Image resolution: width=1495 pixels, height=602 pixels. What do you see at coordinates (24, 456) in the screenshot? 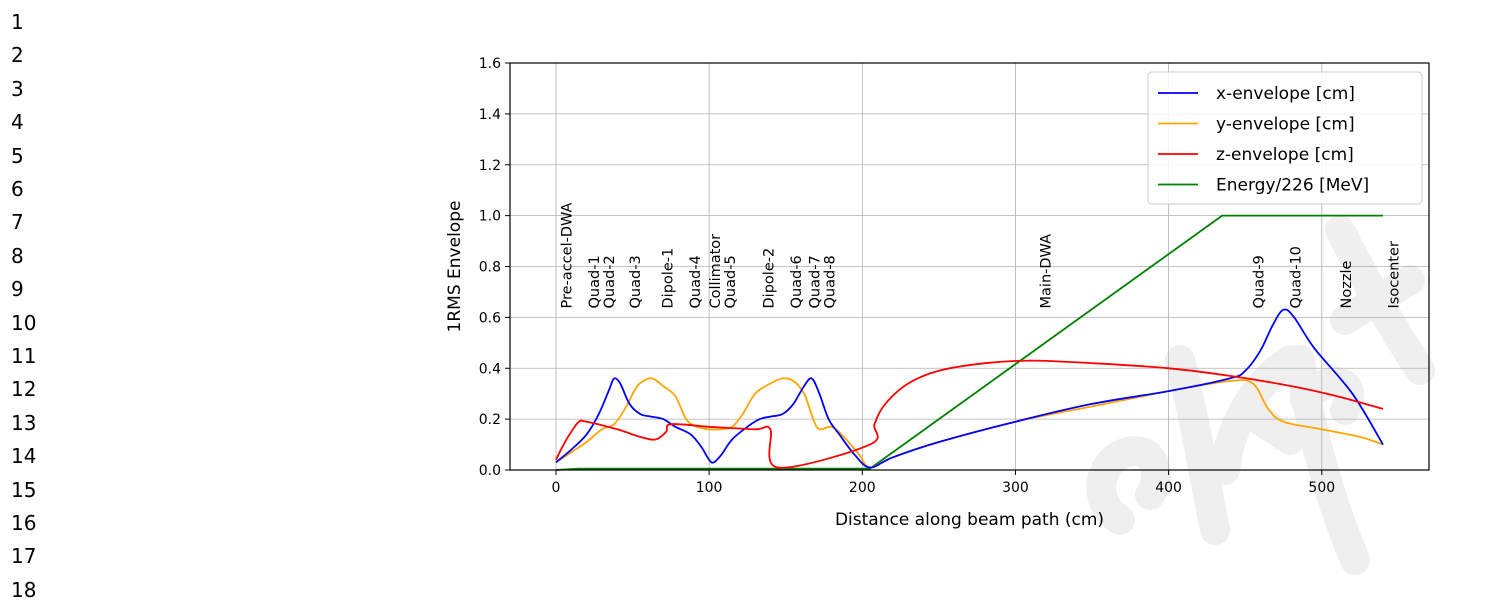
I see `line-number: 14` at bounding box center [24, 456].